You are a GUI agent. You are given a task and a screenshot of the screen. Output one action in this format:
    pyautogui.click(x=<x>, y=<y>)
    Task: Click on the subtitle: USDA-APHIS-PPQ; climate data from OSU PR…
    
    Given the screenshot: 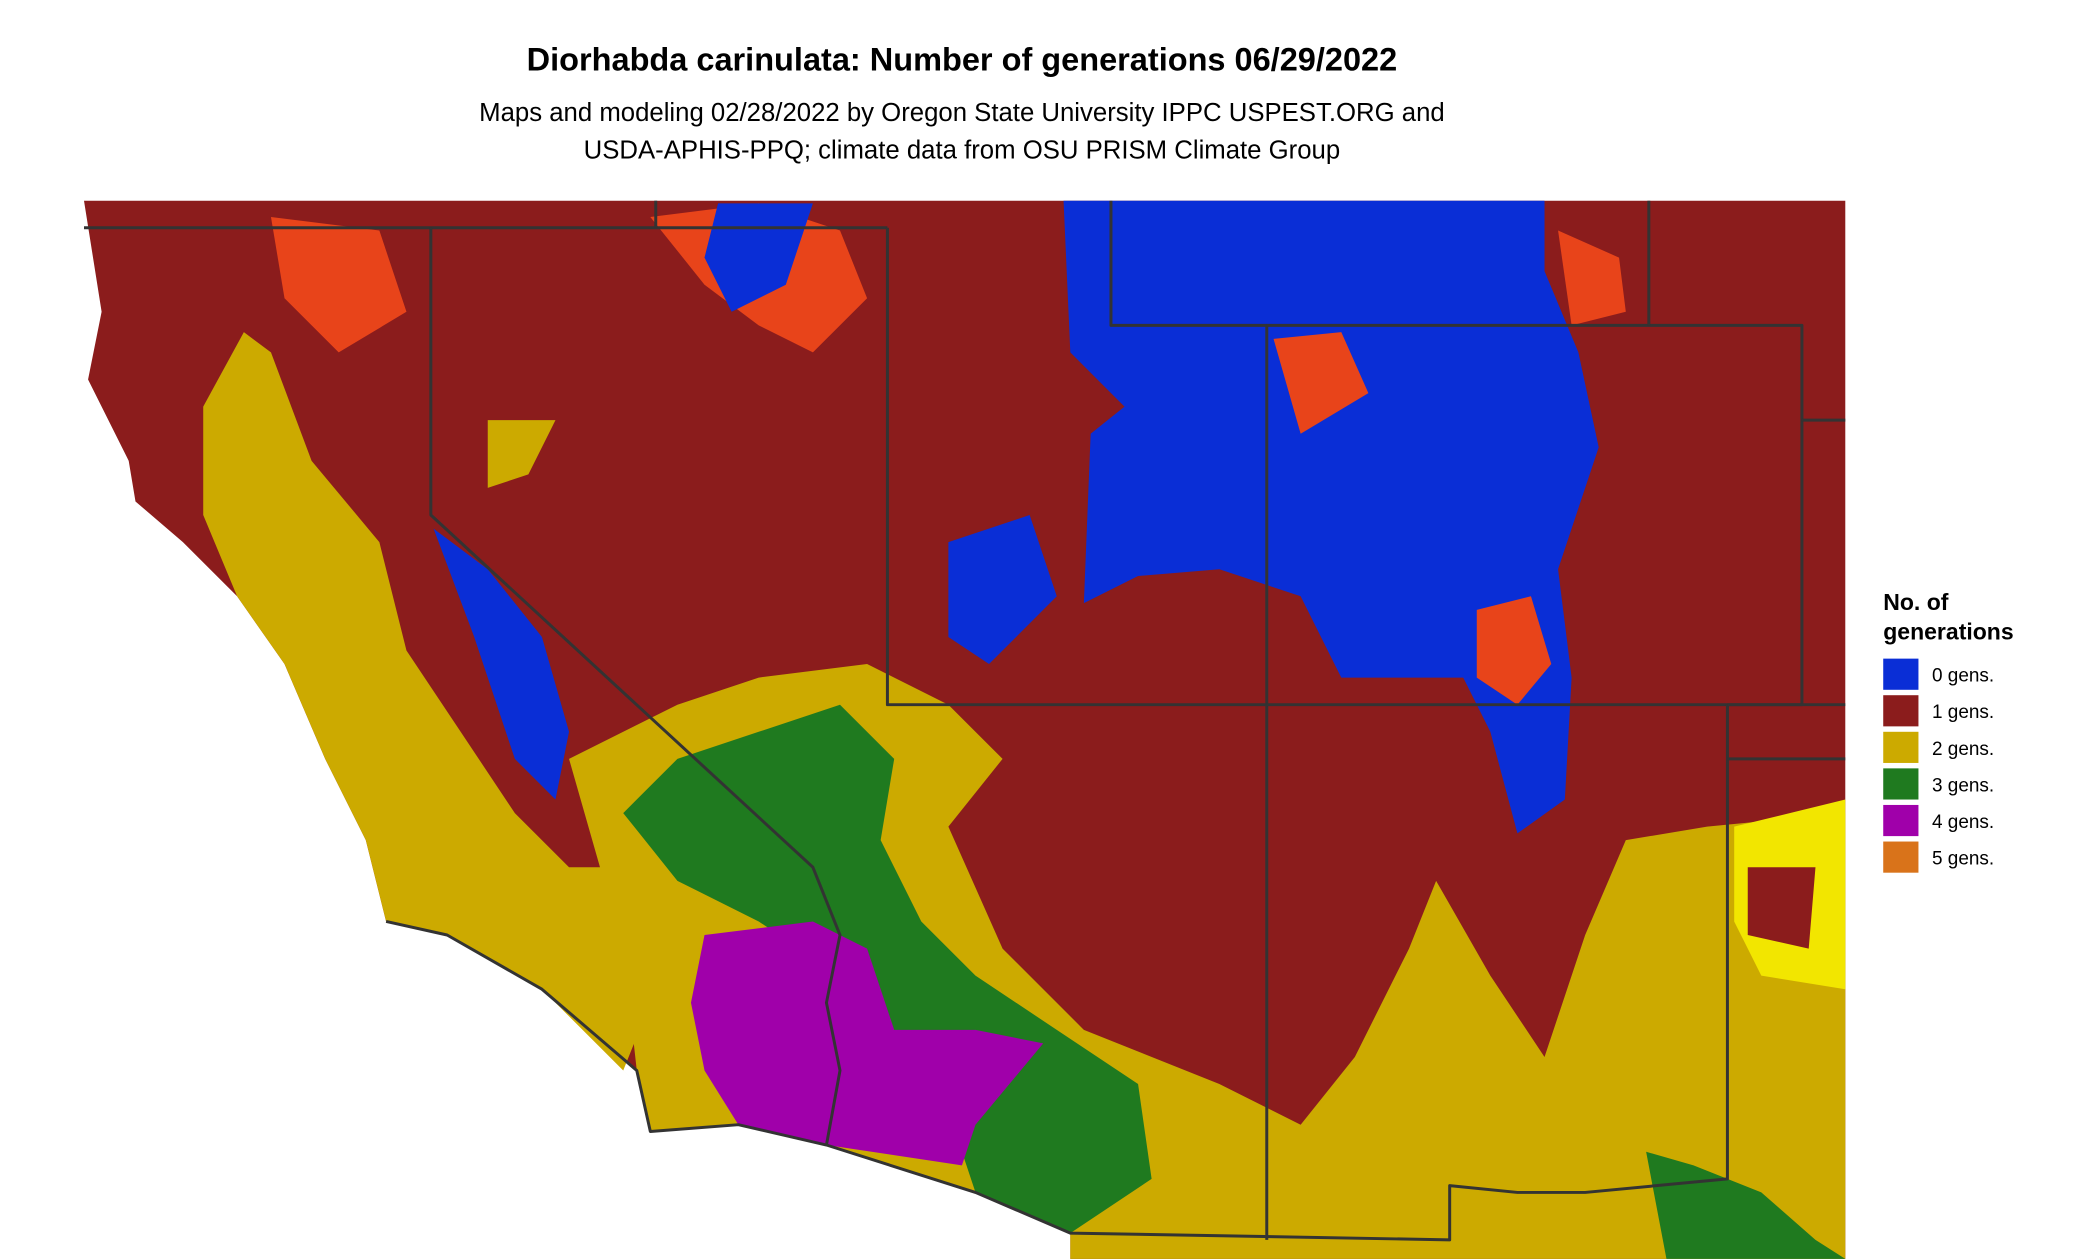 What is the action you would take?
    pyautogui.click(x=962, y=151)
    